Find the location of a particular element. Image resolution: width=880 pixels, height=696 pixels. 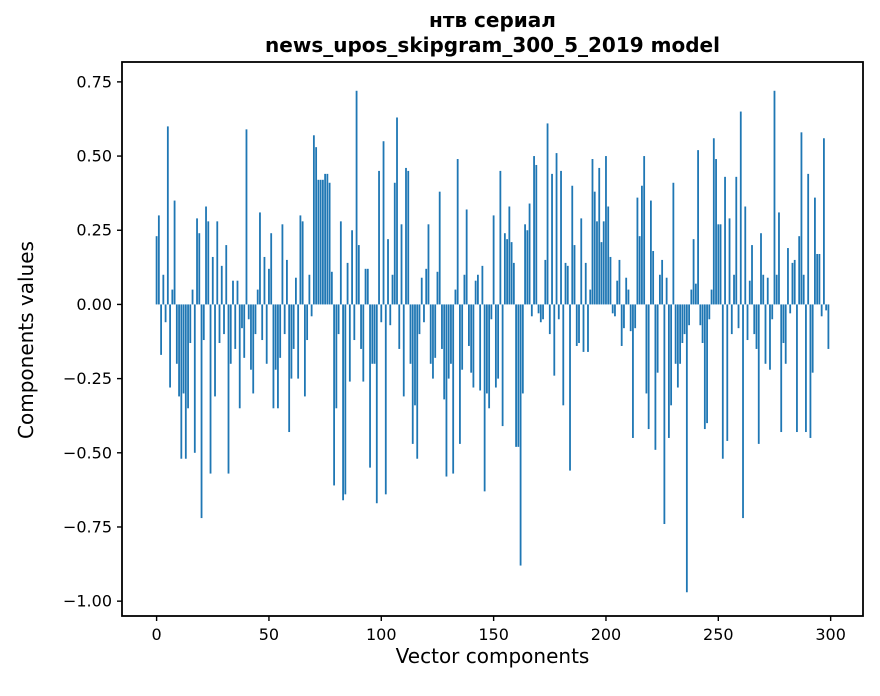

y-tick-label: −0.50 is located at coordinates (87, 452).